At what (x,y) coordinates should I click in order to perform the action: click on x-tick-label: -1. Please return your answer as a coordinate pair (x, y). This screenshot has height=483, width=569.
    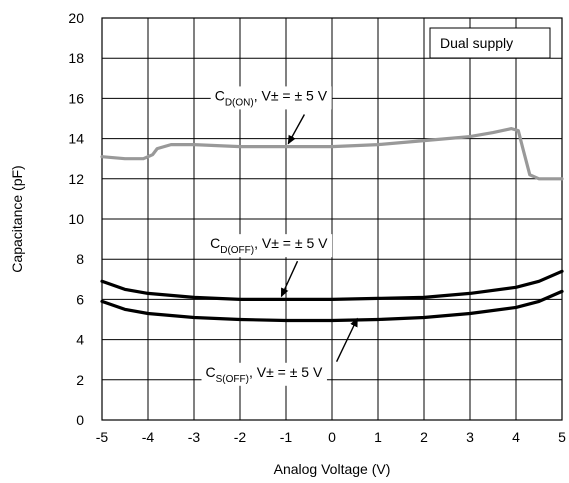
    Looking at the image, I should click on (286, 437).